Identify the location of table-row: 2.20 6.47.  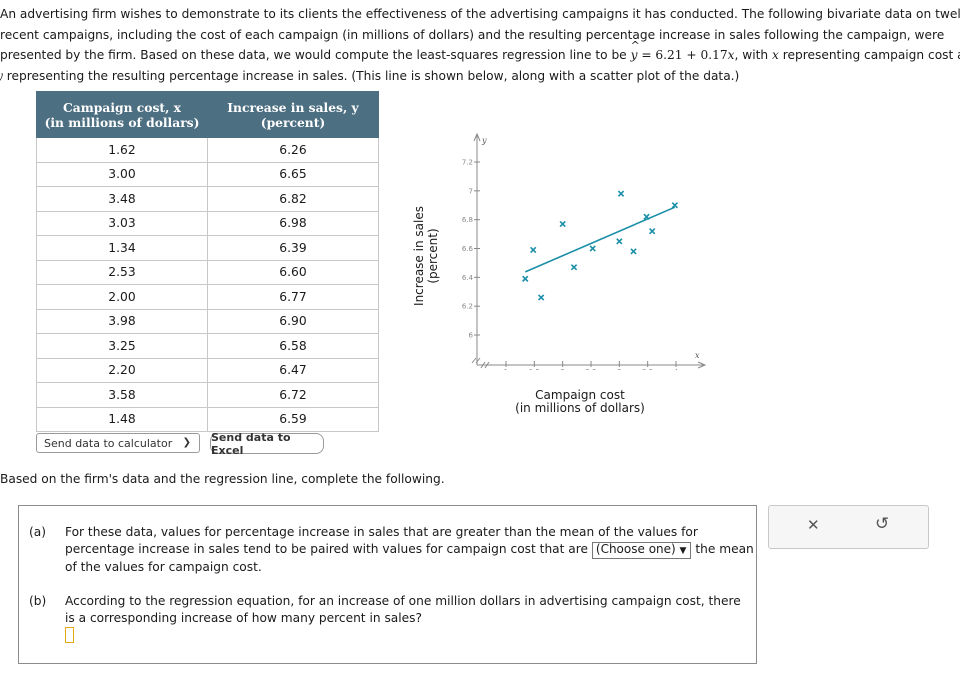
(207, 370).